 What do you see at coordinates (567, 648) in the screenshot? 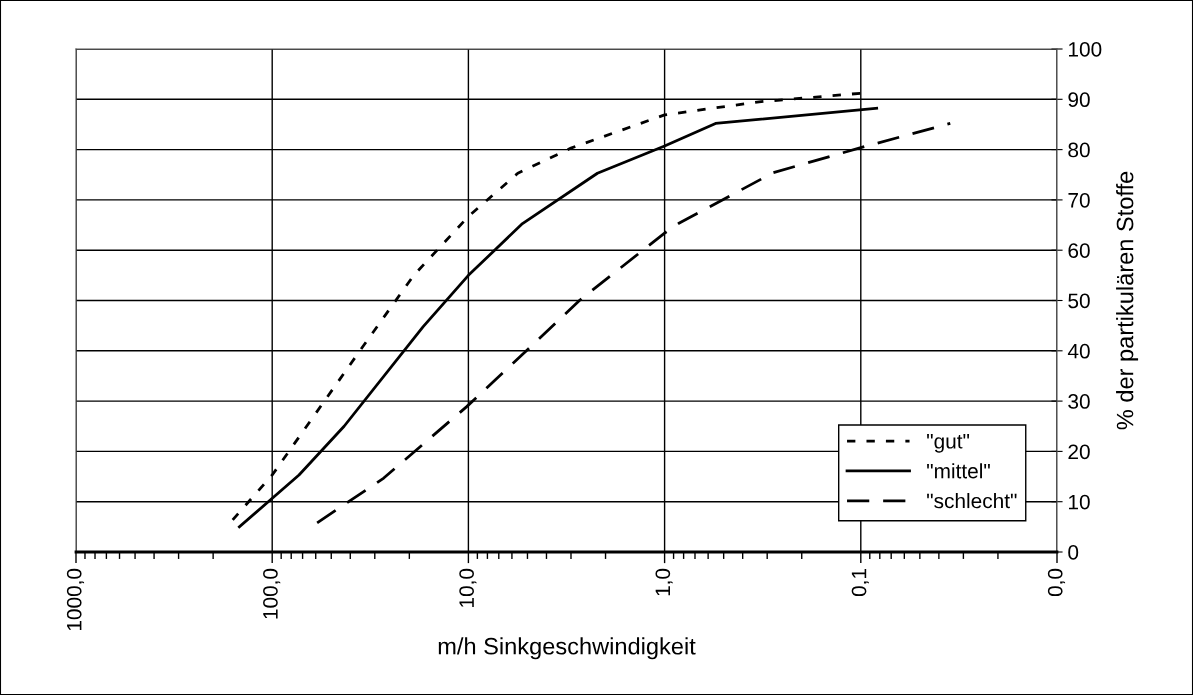
I see `x-axis-title: m/h Sinkgeschwindigkeit` at bounding box center [567, 648].